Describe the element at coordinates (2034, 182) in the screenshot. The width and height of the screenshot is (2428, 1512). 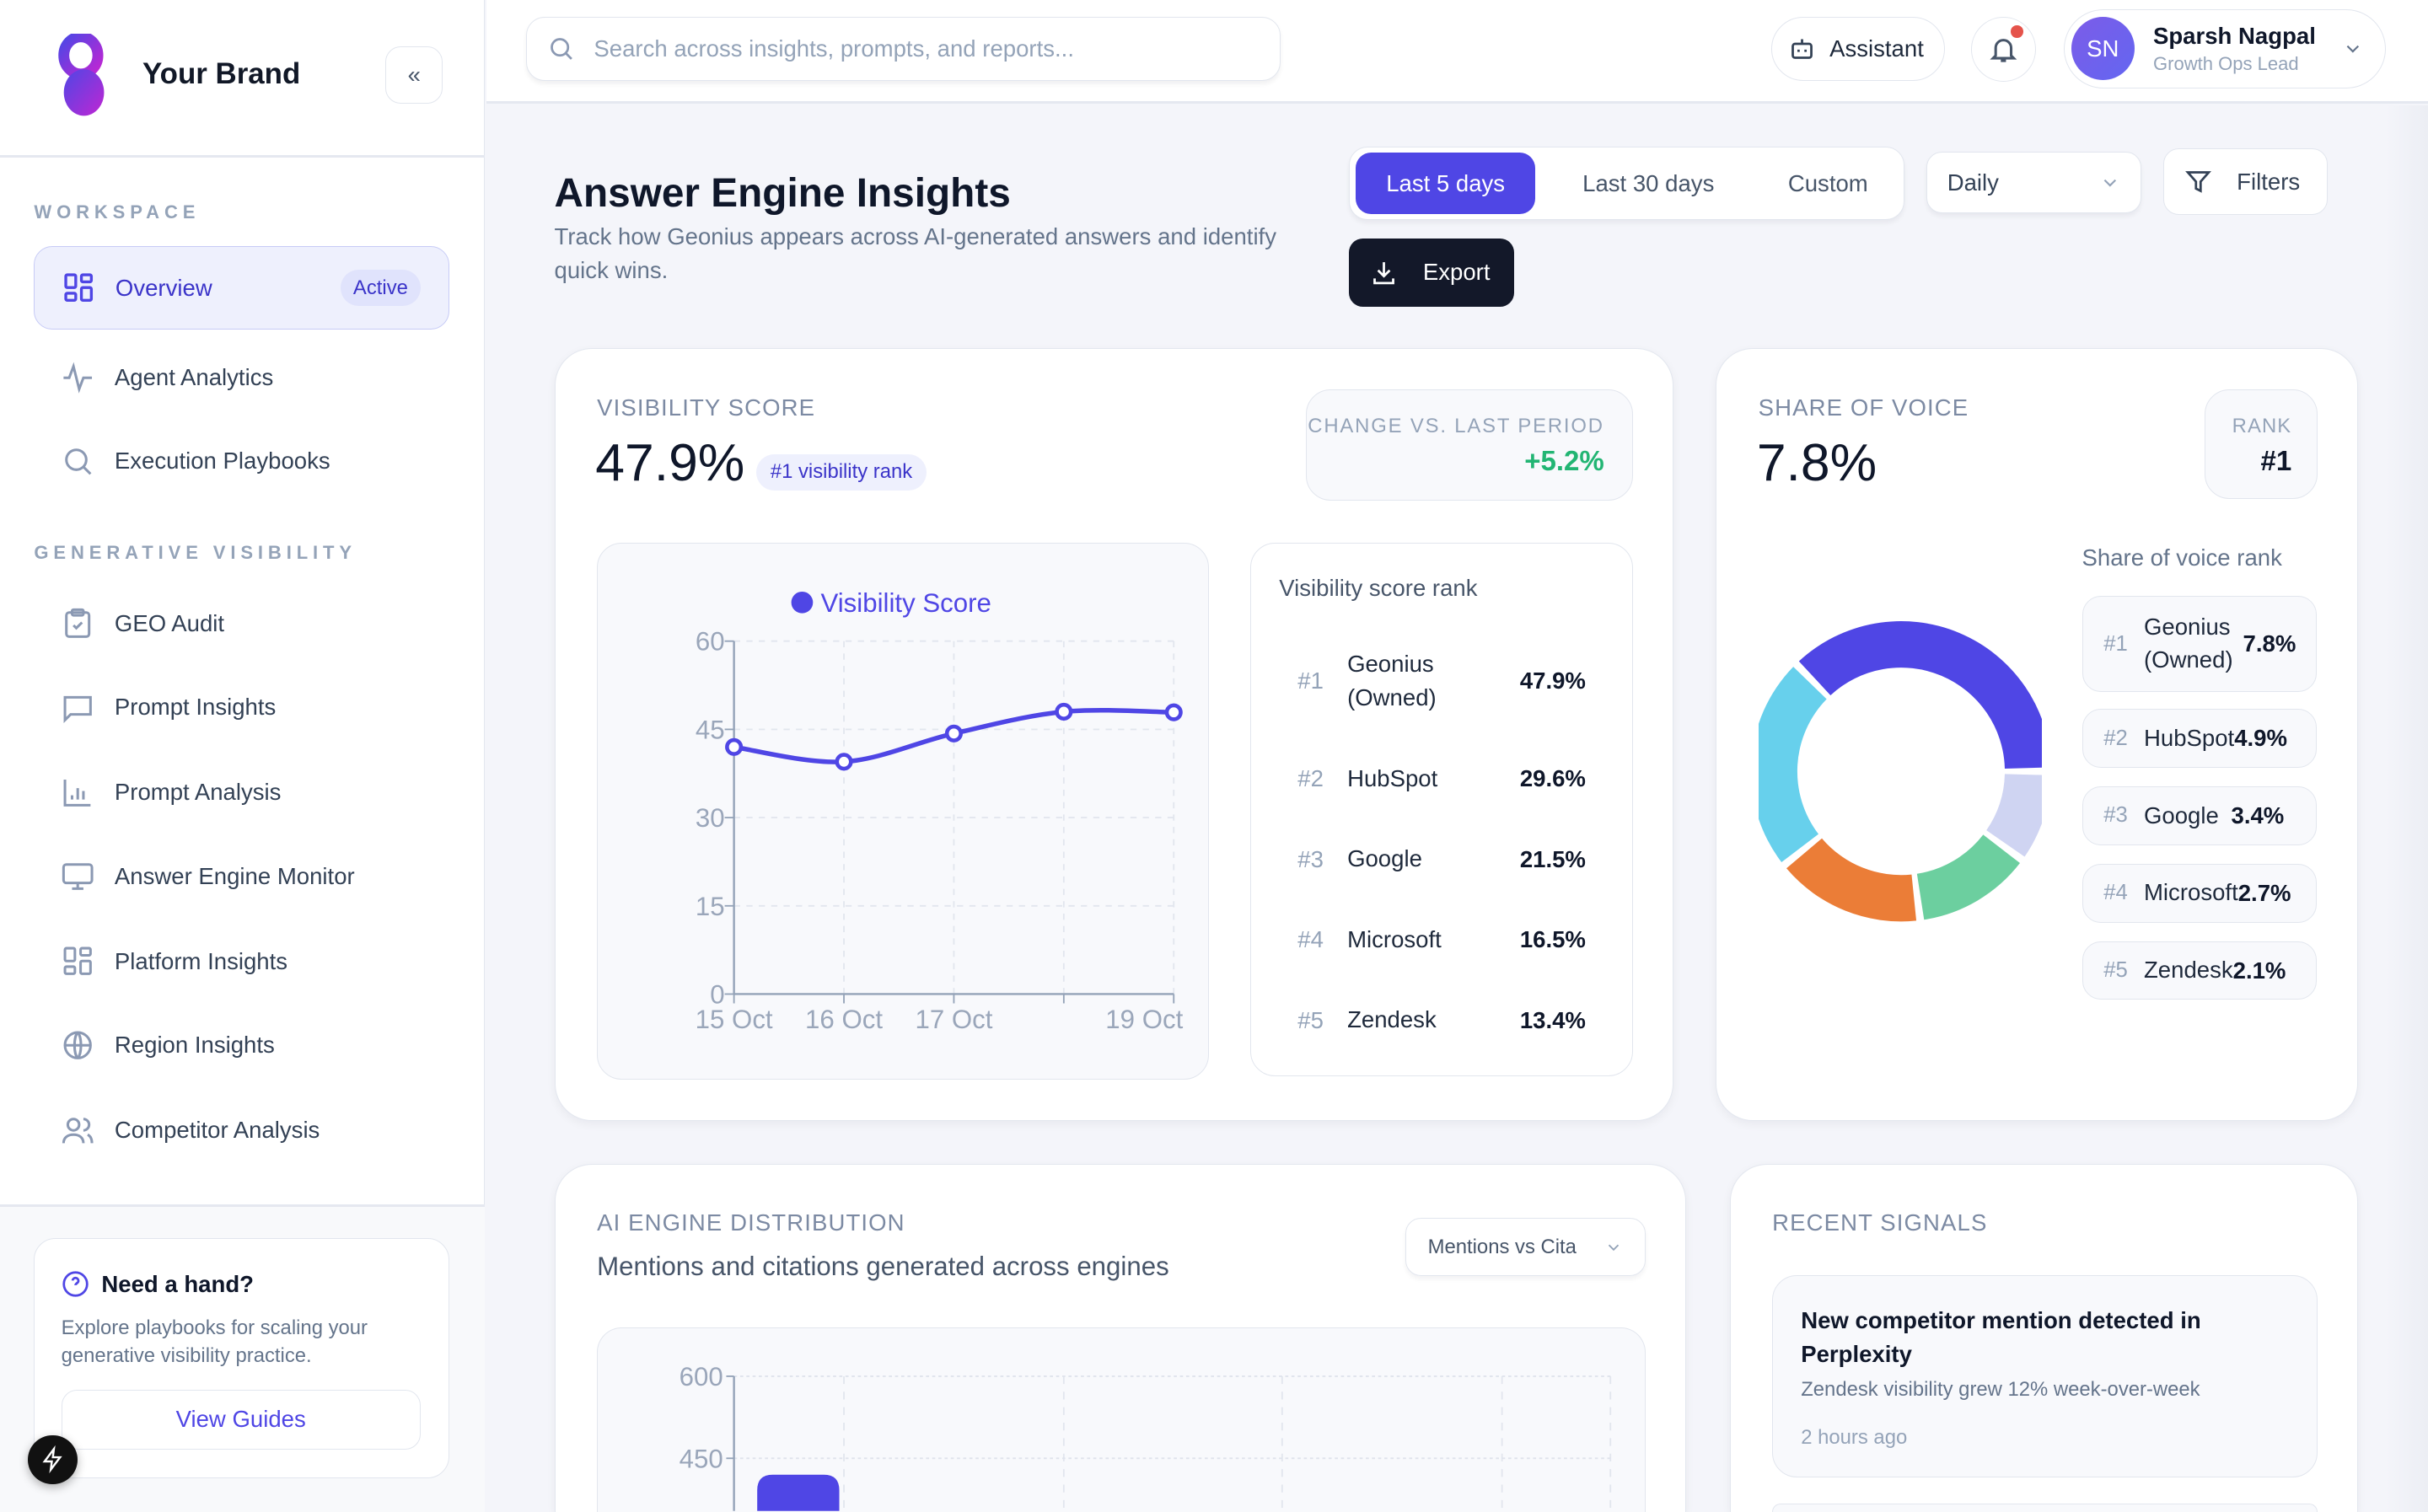
I see `granularity-select: Daily` at that location.